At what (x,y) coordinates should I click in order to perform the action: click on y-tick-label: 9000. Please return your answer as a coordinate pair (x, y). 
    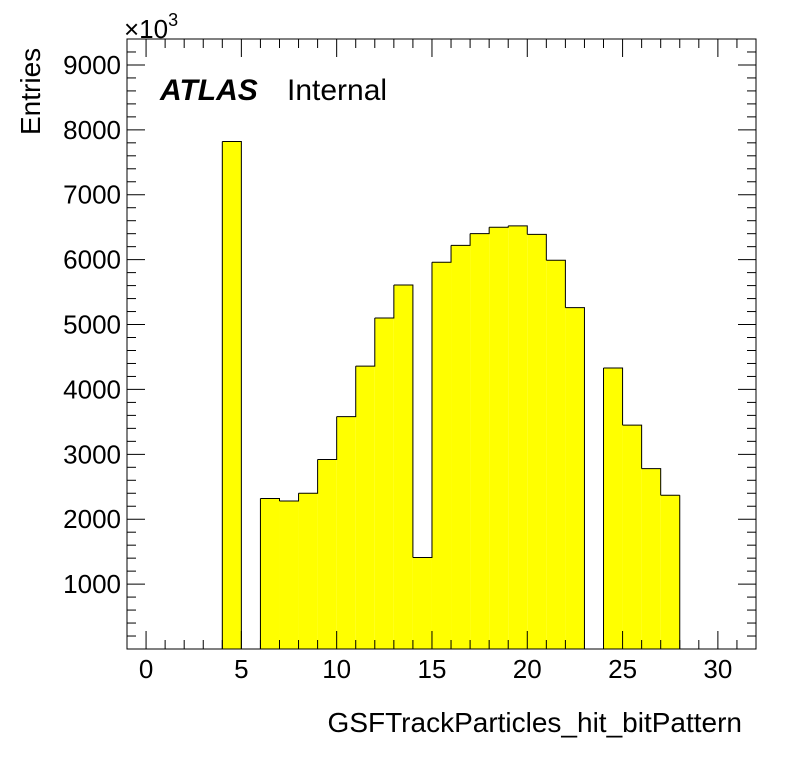
    Looking at the image, I should click on (92, 65).